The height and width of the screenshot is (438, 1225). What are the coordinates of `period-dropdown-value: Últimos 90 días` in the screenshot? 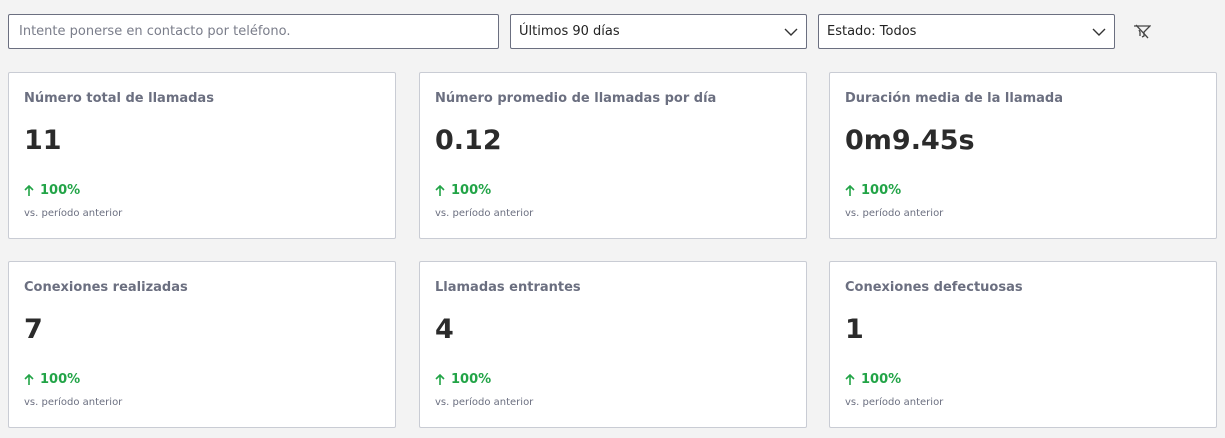 It's located at (569, 31).